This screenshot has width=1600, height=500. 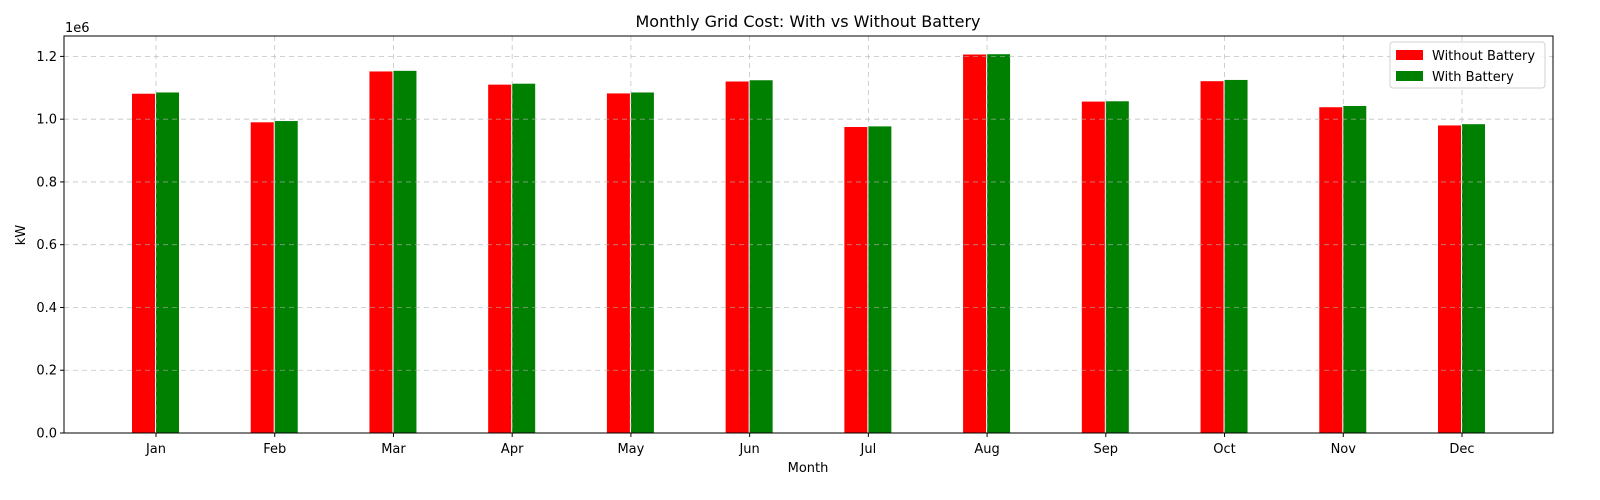 I want to click on x-tick-label: May, so click(x=630, y=449).